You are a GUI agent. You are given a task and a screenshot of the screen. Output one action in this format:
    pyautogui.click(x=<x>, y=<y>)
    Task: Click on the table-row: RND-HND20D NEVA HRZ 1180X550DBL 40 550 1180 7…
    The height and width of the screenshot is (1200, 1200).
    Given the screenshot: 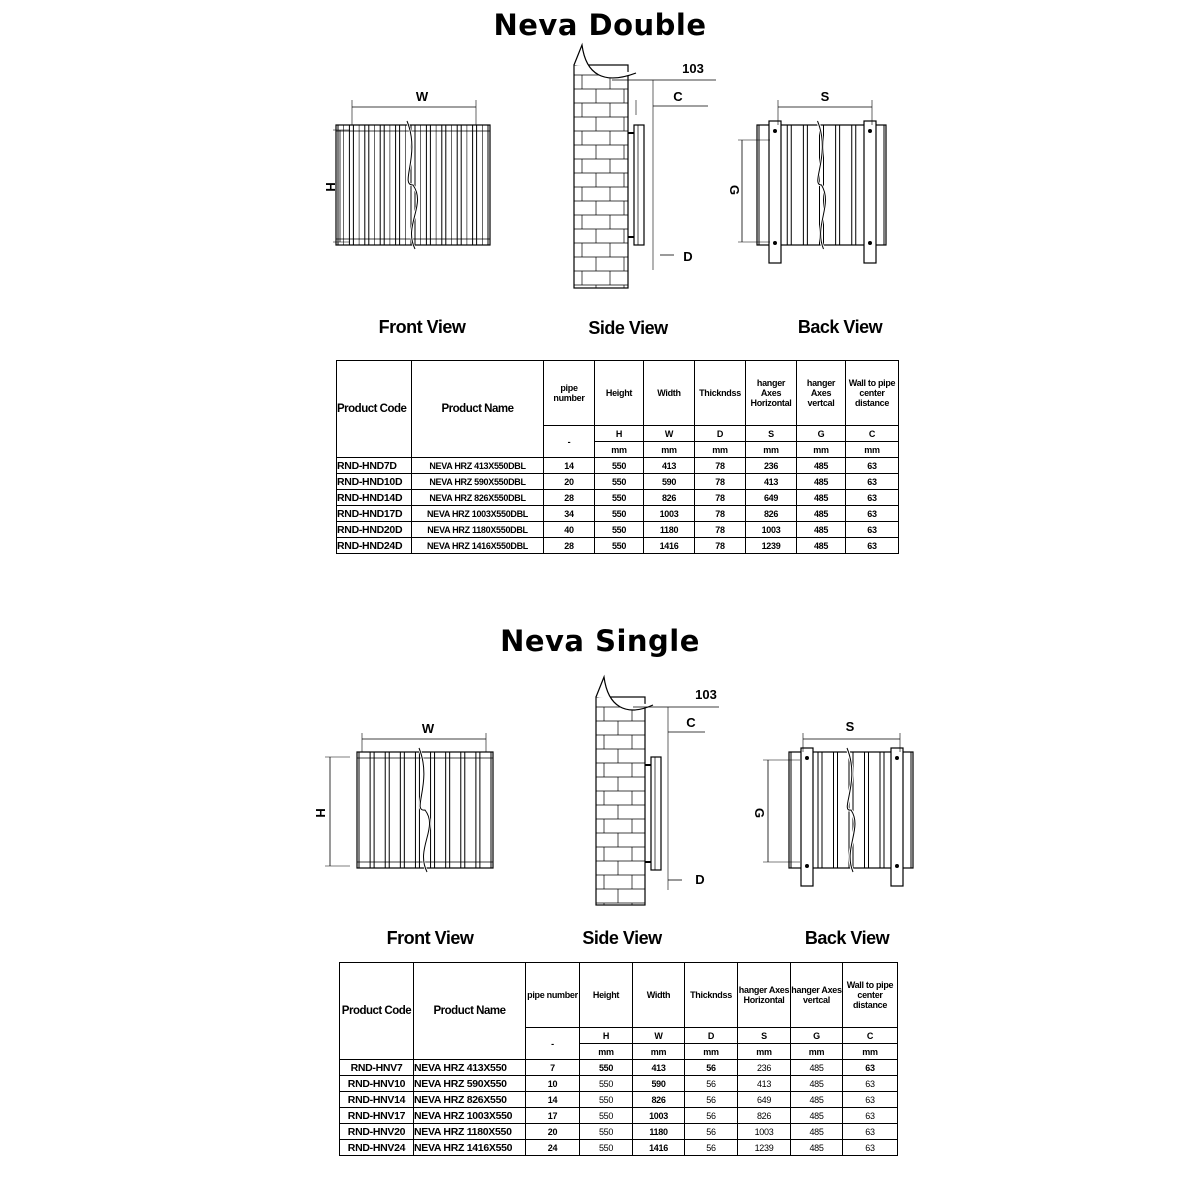 What is the action you would take?
    pyautogui.click(x=617, y=529)
    